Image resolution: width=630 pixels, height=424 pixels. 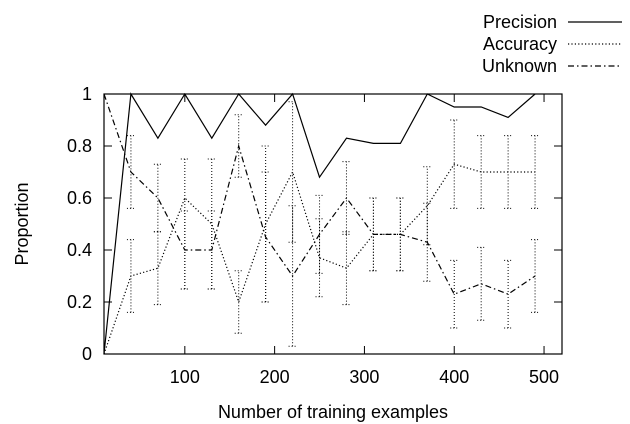 What do you see at coordinates (79, 198) in the screenshot?
I see `y-tick-label: 0.6` at bounding box center [79, 198].